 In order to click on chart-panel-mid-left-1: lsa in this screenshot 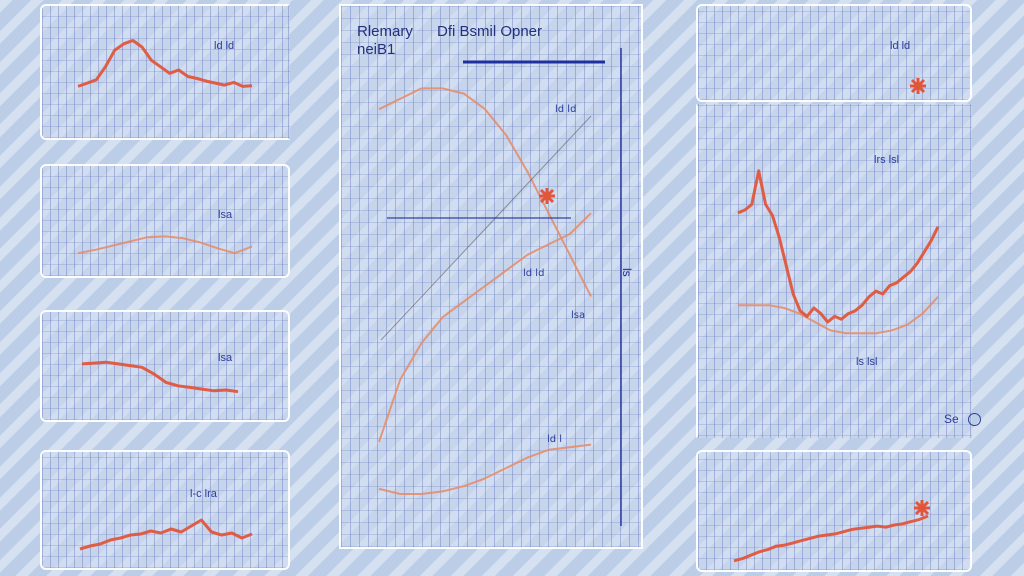, I will do `click(165, 221)`.